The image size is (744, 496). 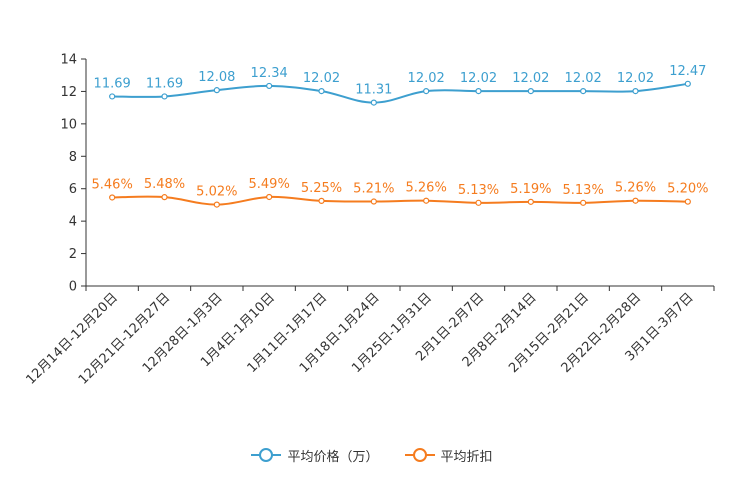 I want to click on legend-item-discount: 平均折扣, so click(x=448, y=455).